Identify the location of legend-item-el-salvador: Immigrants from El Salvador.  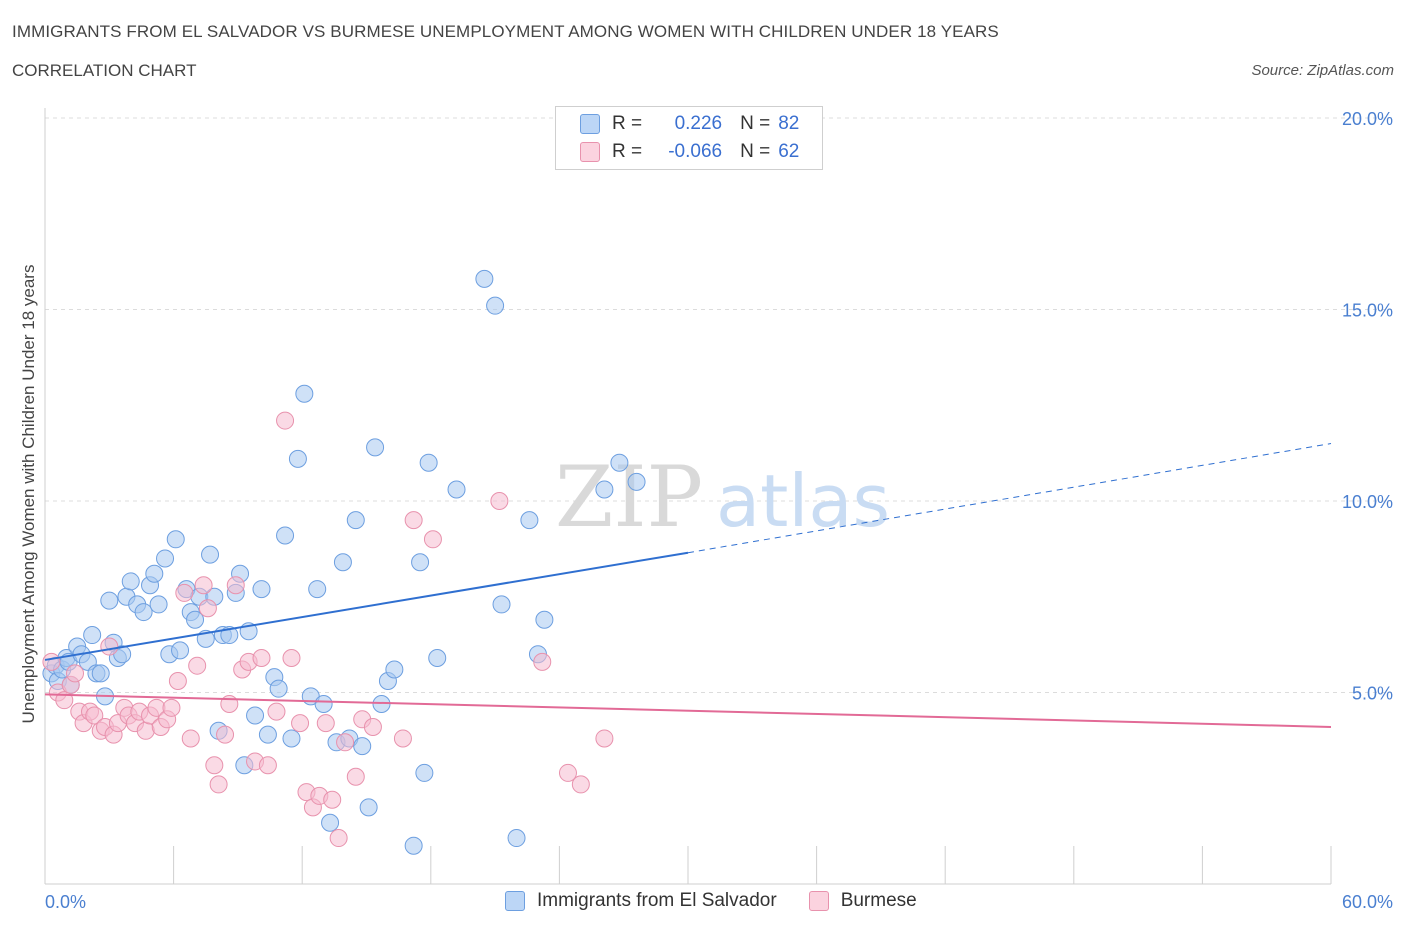
(641, 901).